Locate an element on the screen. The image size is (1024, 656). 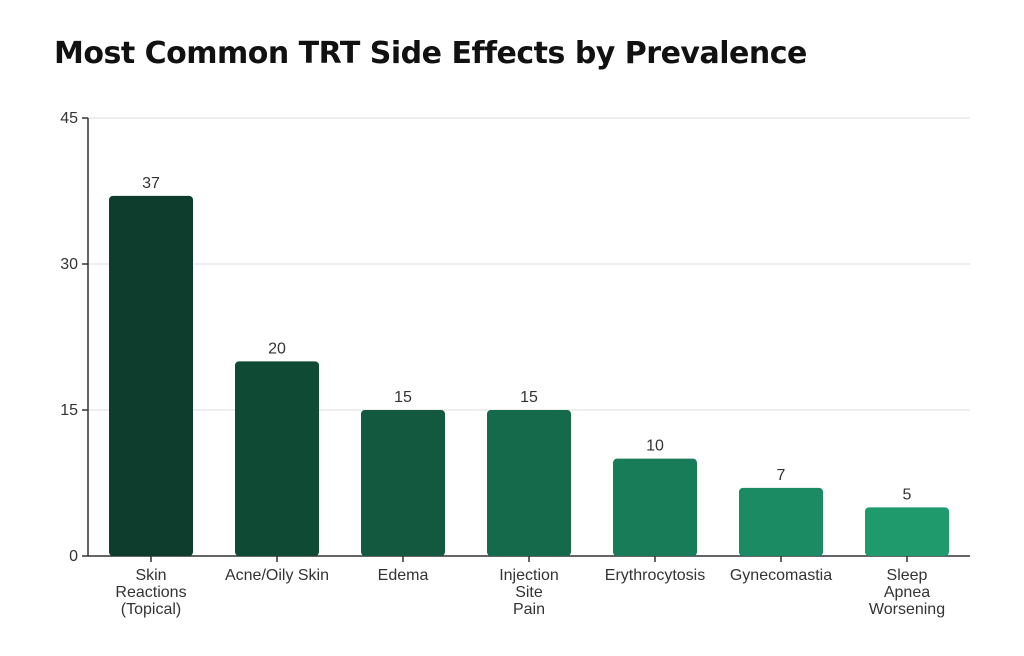
x-category-label: Injection Site Pain is located at coordinates (529, 592).